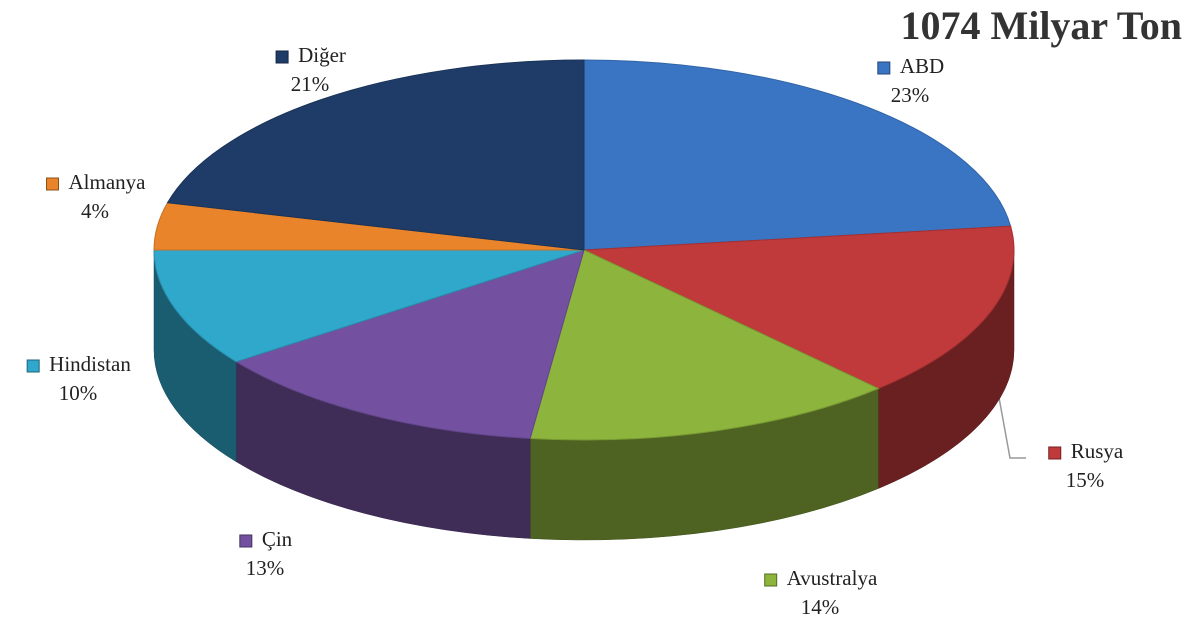 Image resolution: width=1190 pixels, height=621 pixels. What do you see at coordinates (922, 66) in the screenshot?
I see `legend-label: ABD` at bounding box center [922, 66].